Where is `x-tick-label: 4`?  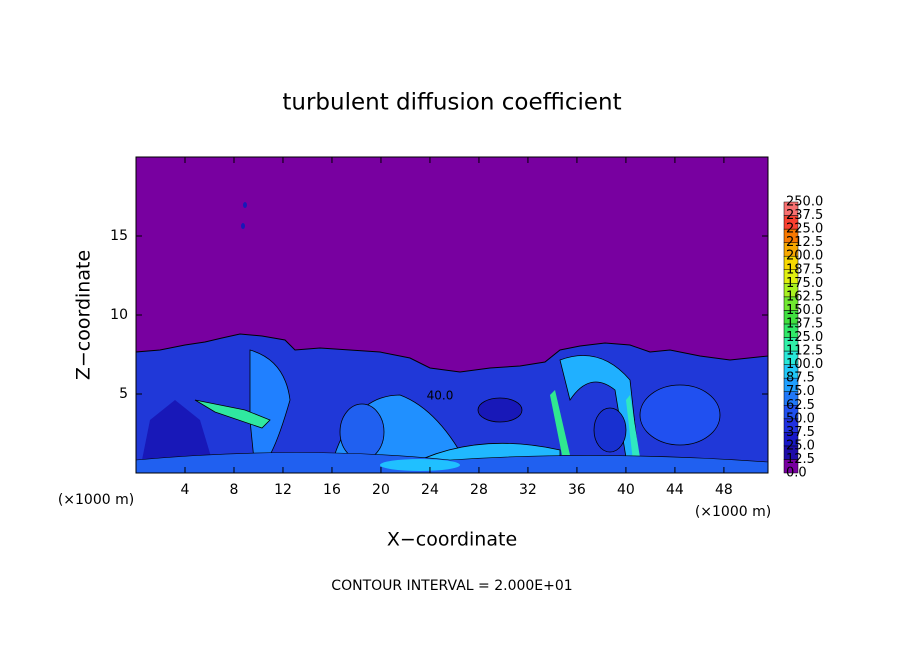
x-tick-label: 4 is located at coordinates (185, 490).